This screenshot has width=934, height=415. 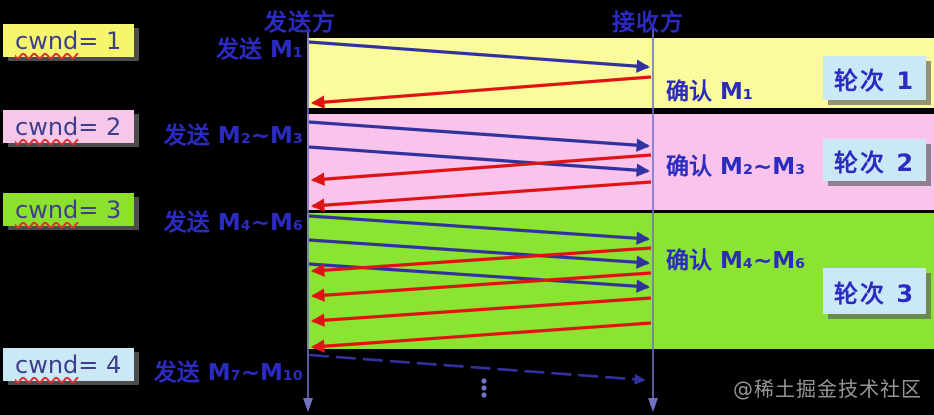 I want to click on cwnd-box-round-2: cwnd = 2, so click(x=68, y=126).